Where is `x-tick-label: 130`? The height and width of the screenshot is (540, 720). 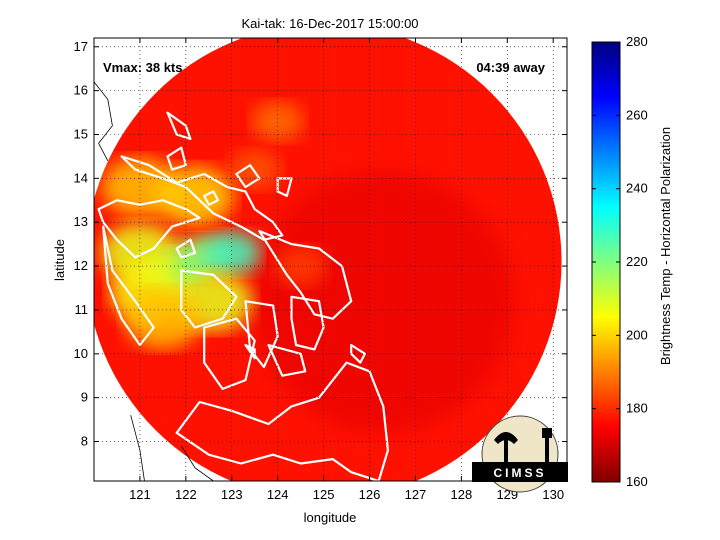
x-tick-label: 130 is located at coordinates (553, 494).